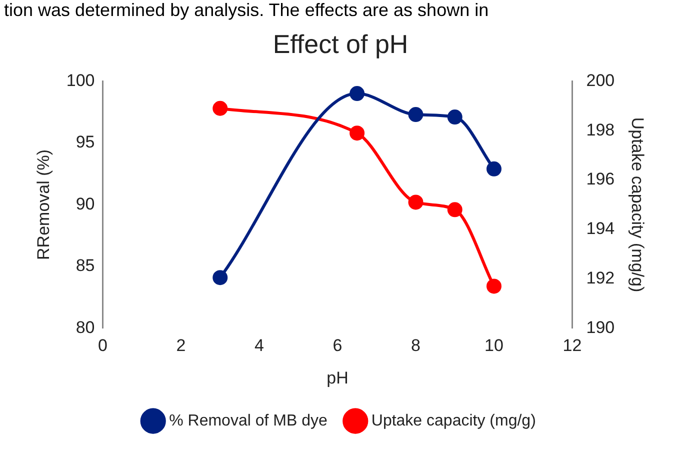 This screenshot has width=681, height=449. Describe the element at coordinates (85, 204) in the screenshot. I see `y-tick-label: 90` at that location.